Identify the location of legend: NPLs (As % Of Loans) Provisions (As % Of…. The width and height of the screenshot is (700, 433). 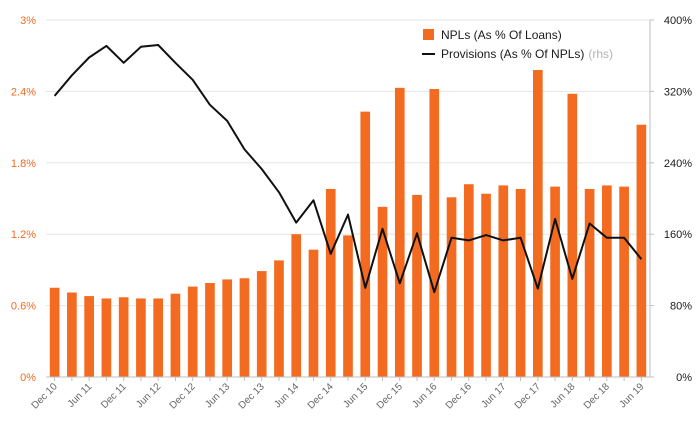
(517, 44).